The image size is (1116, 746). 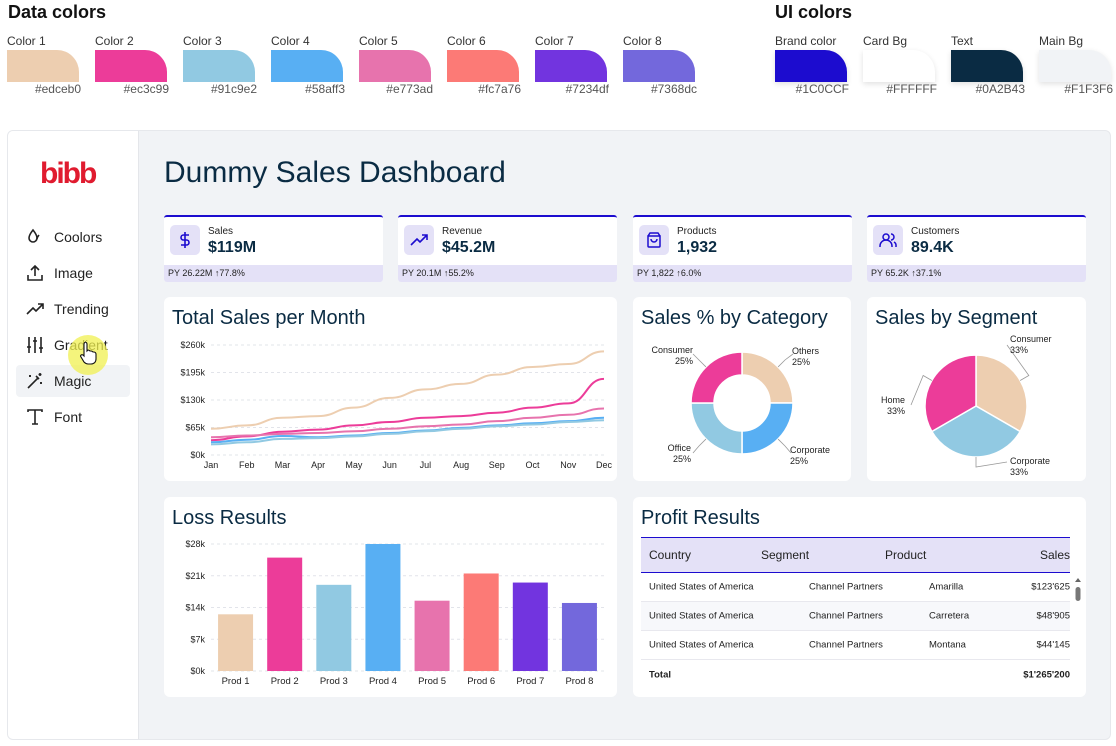 I want to click on x-tick-label: Prod 4, so click(x=383, y=681).